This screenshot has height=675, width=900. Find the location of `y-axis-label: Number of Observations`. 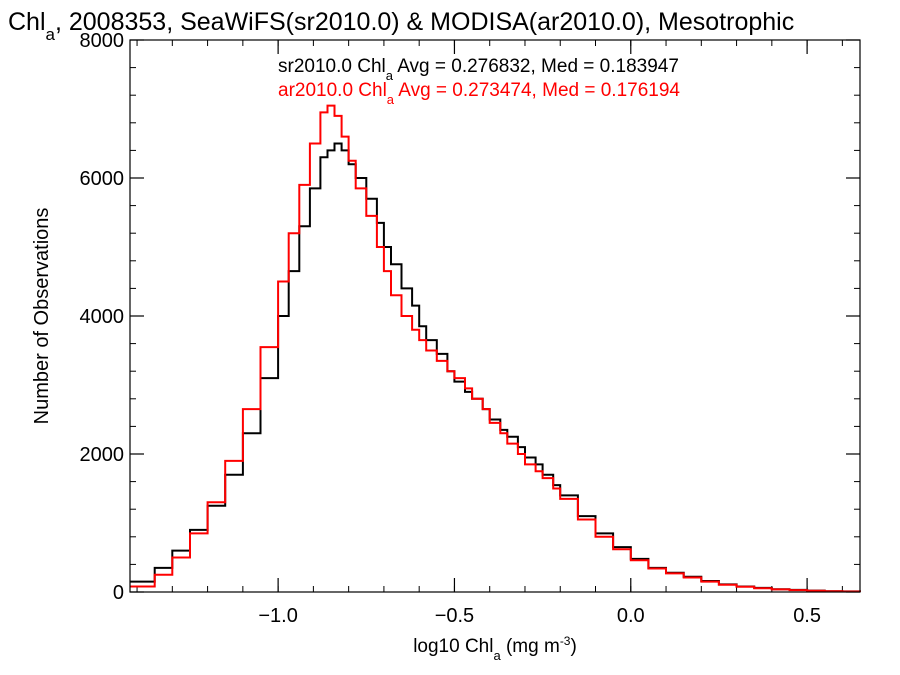

y-axis-label: Number of Observations is located at coordinates (42, 316).